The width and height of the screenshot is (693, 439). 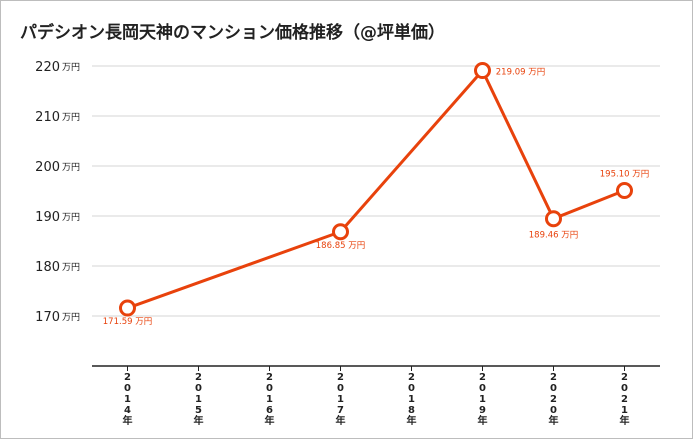 I want to click on y-tick-label: 190, so click(x=47, y=217).